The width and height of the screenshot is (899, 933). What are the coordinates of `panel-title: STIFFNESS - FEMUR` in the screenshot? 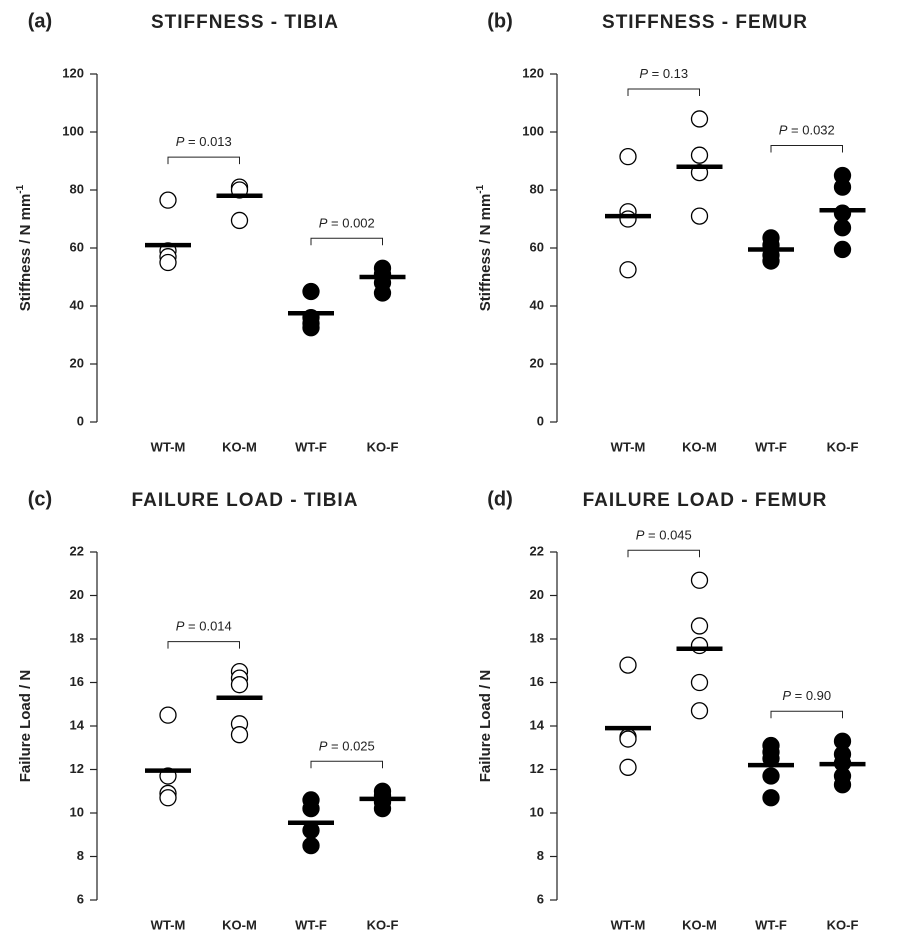 It's located at (705, 22).